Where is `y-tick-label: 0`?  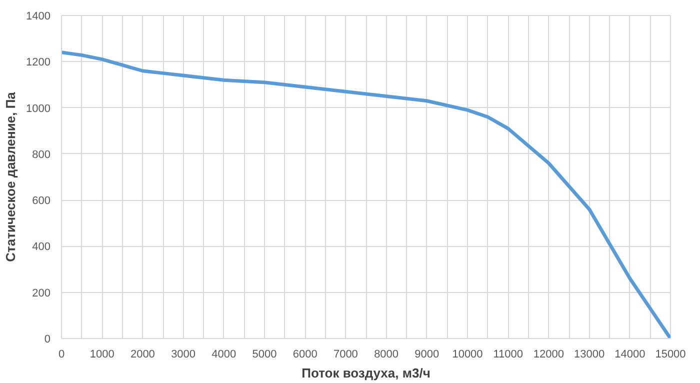 y-tick-label: 0 is located at coordinates (47, 340).